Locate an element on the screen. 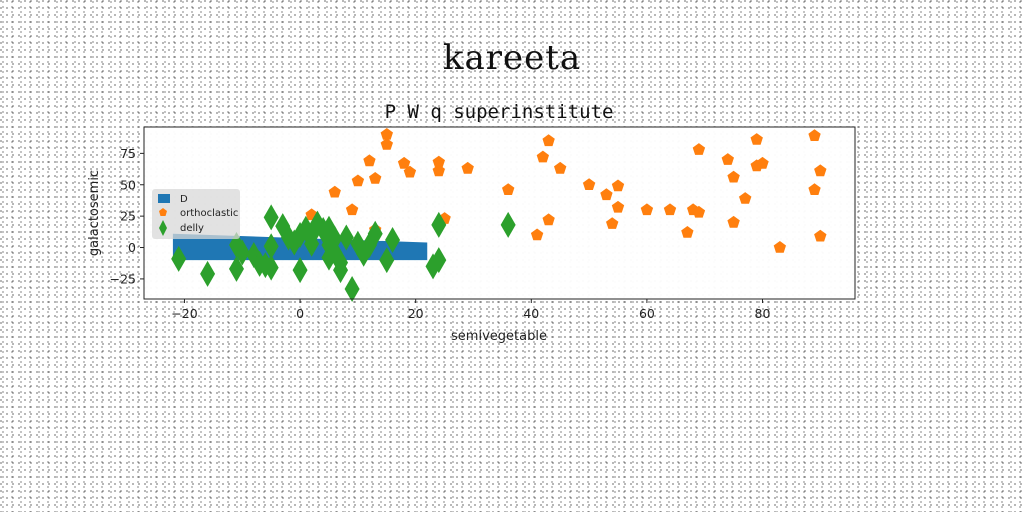  legend: D orthoclastic delly is located at coordinates (196, 214).